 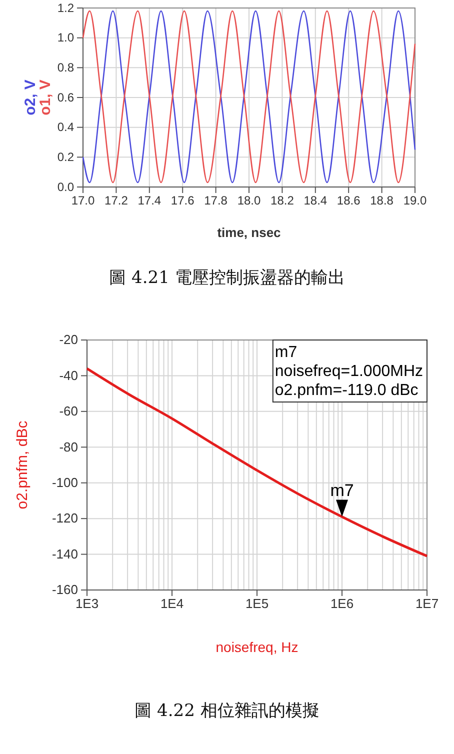 What do you see at coordinates (216, 201) in the screenshot?
I see `x-tick-label: 17.8` at bounding box center [216, 201].